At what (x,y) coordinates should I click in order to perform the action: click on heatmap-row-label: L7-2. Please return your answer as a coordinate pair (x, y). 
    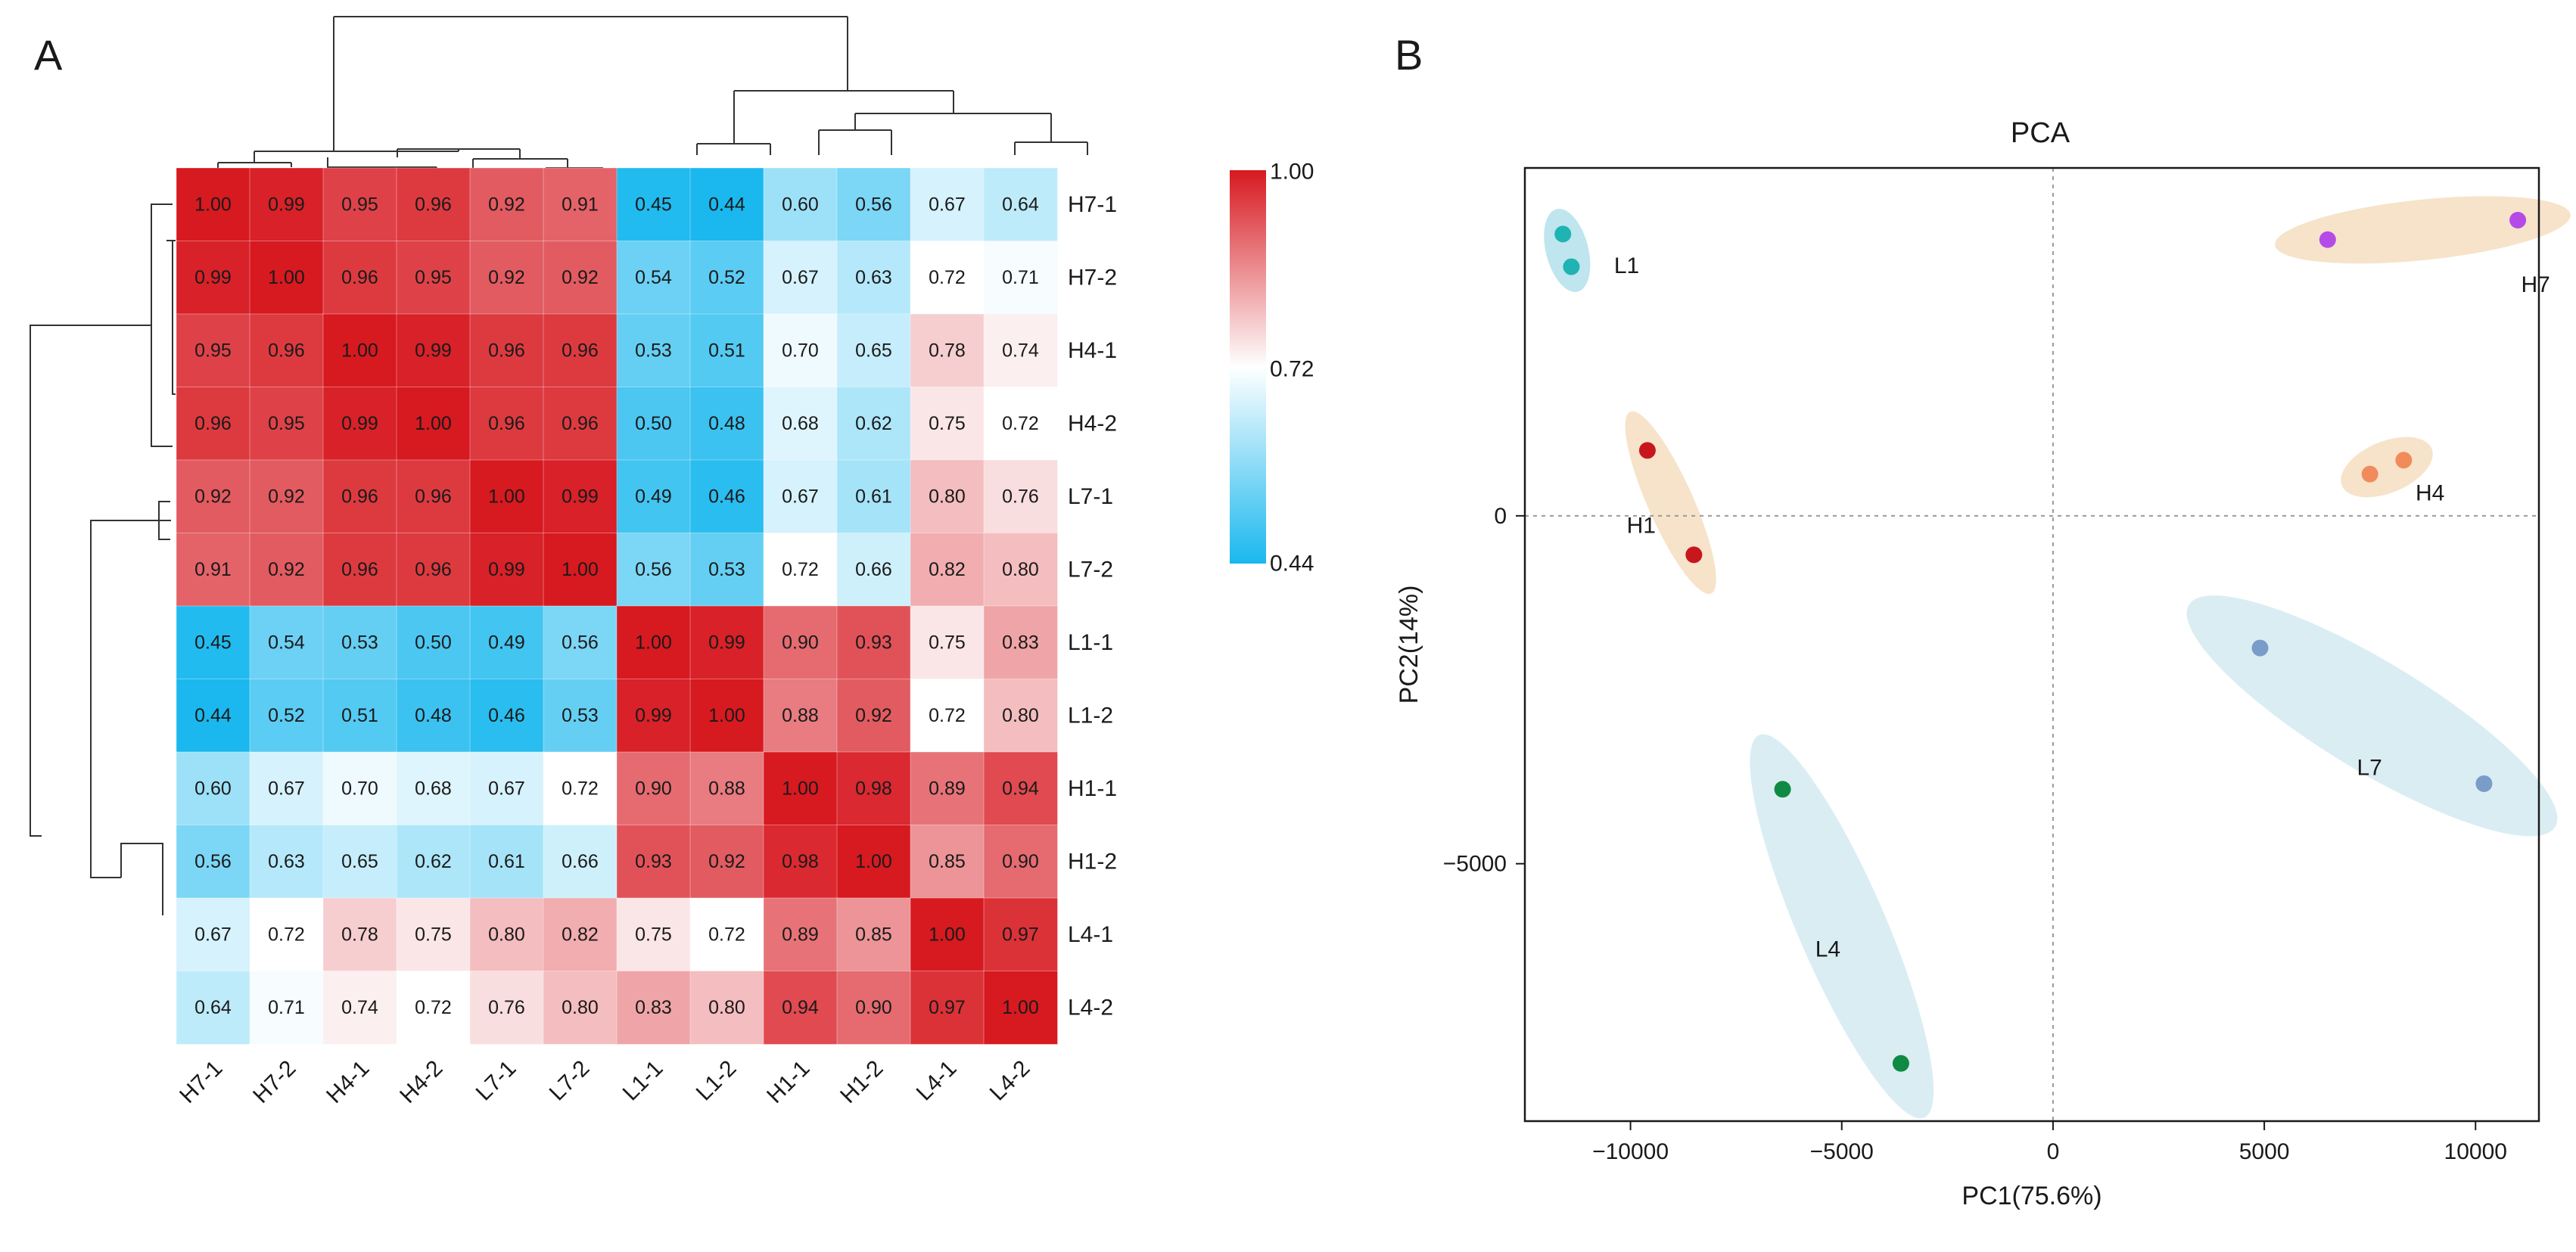
    Looking at the image, I should click on (1090, 569).